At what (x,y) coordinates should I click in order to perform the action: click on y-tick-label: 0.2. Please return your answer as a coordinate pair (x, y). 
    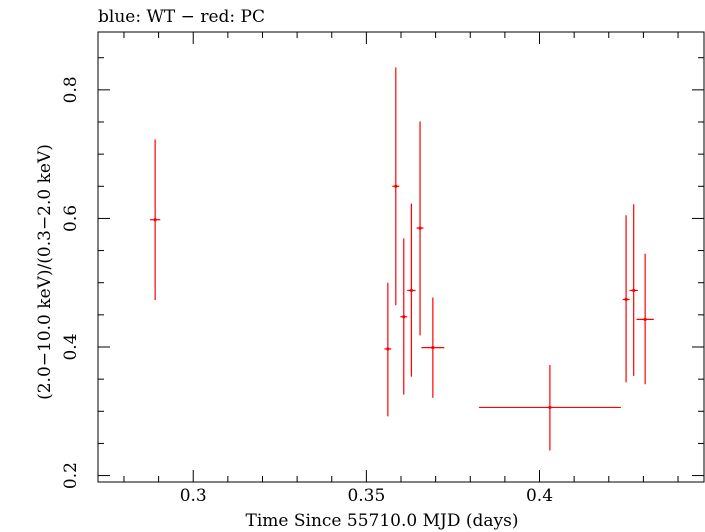
    Looking at the image, I should click on (71, 475).